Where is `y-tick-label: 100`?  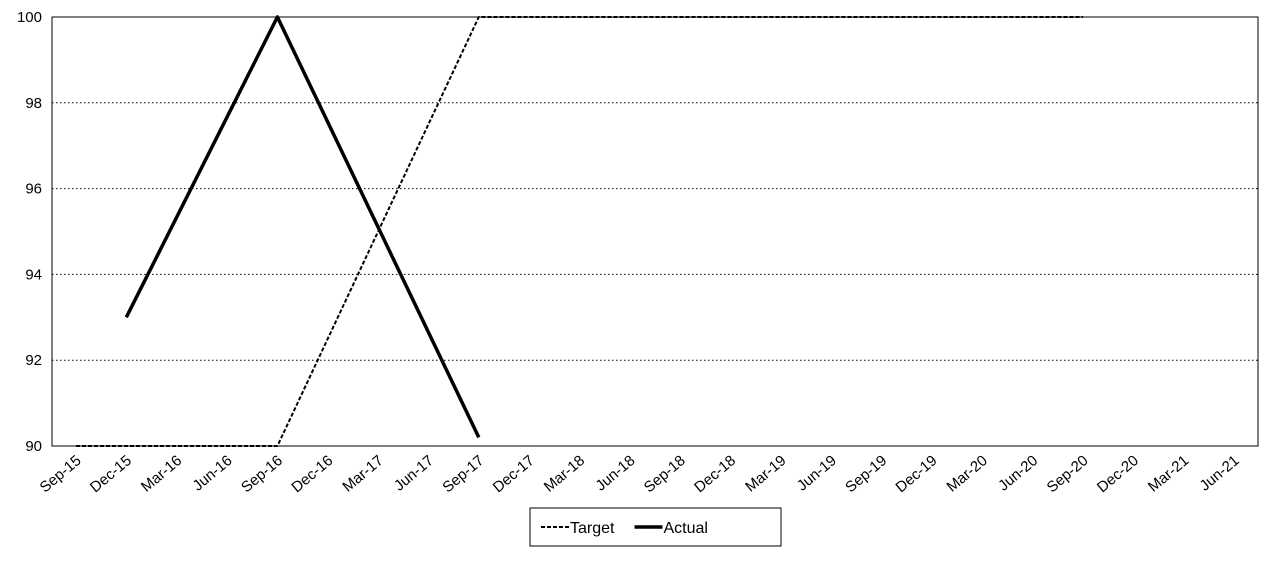
y-tick-label: 100 is located at coordinates (29, 17).